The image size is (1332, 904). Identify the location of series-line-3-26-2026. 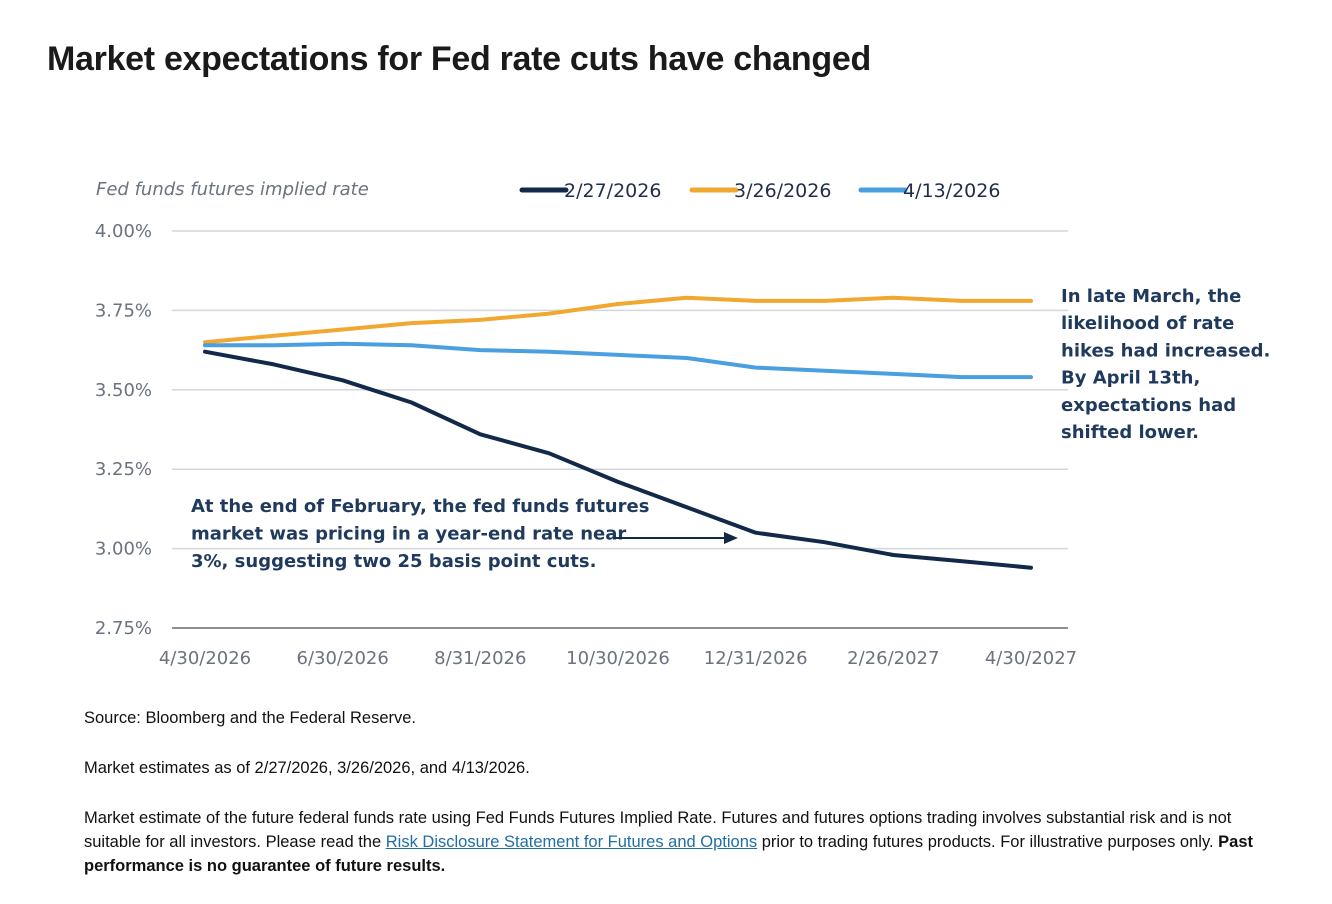
(618, 320).